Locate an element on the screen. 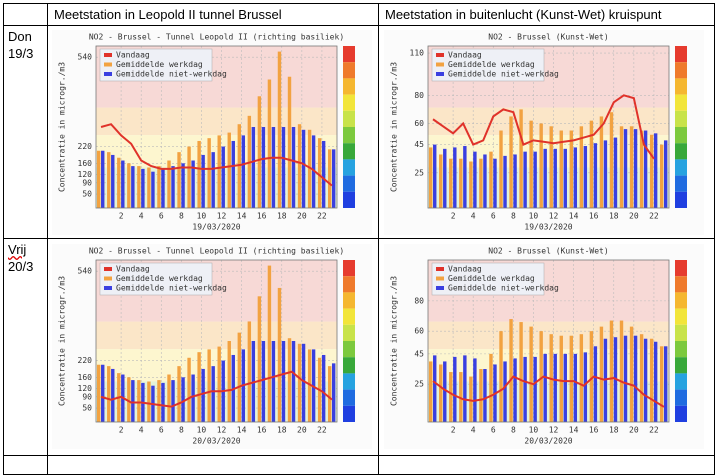  x-tick-label: 6 is located at coordinates (493, 430).